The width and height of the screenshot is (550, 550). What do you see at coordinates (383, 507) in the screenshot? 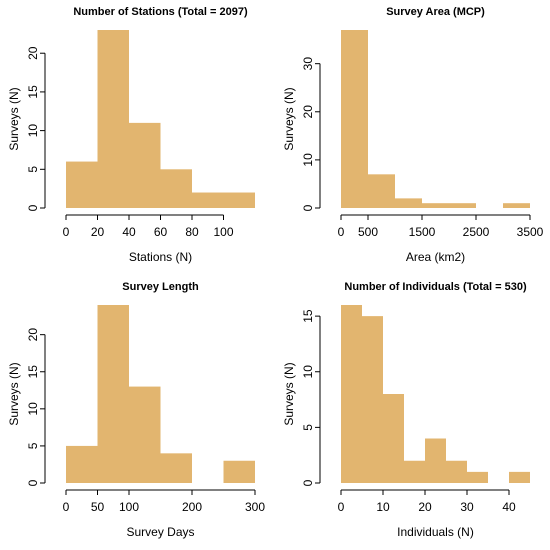
I see `x-tick-label: 10` at bounding box center [383, 507].